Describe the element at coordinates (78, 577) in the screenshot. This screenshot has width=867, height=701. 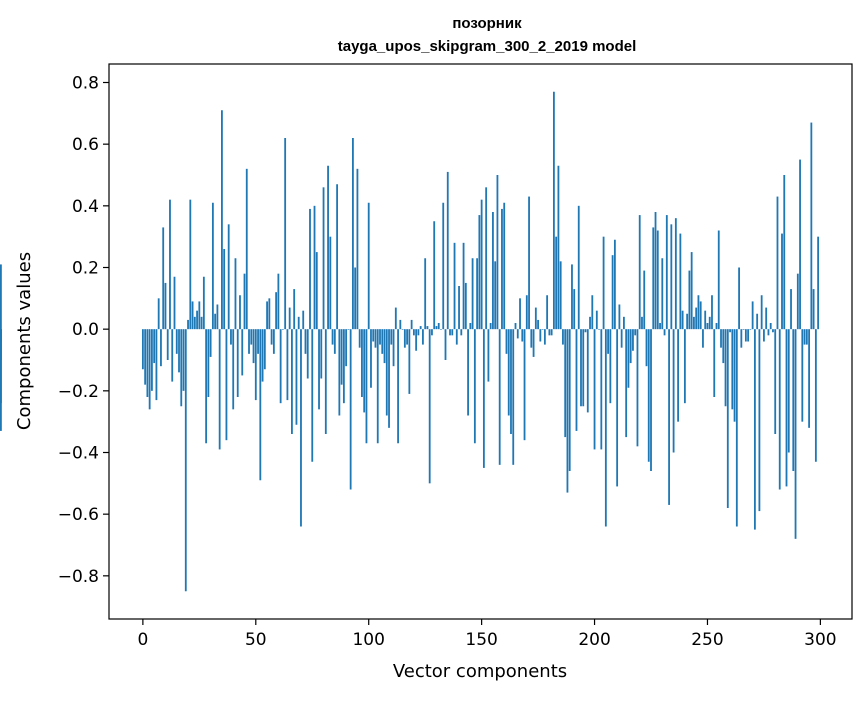
I see `y-tick-label: −0.8` at that location.